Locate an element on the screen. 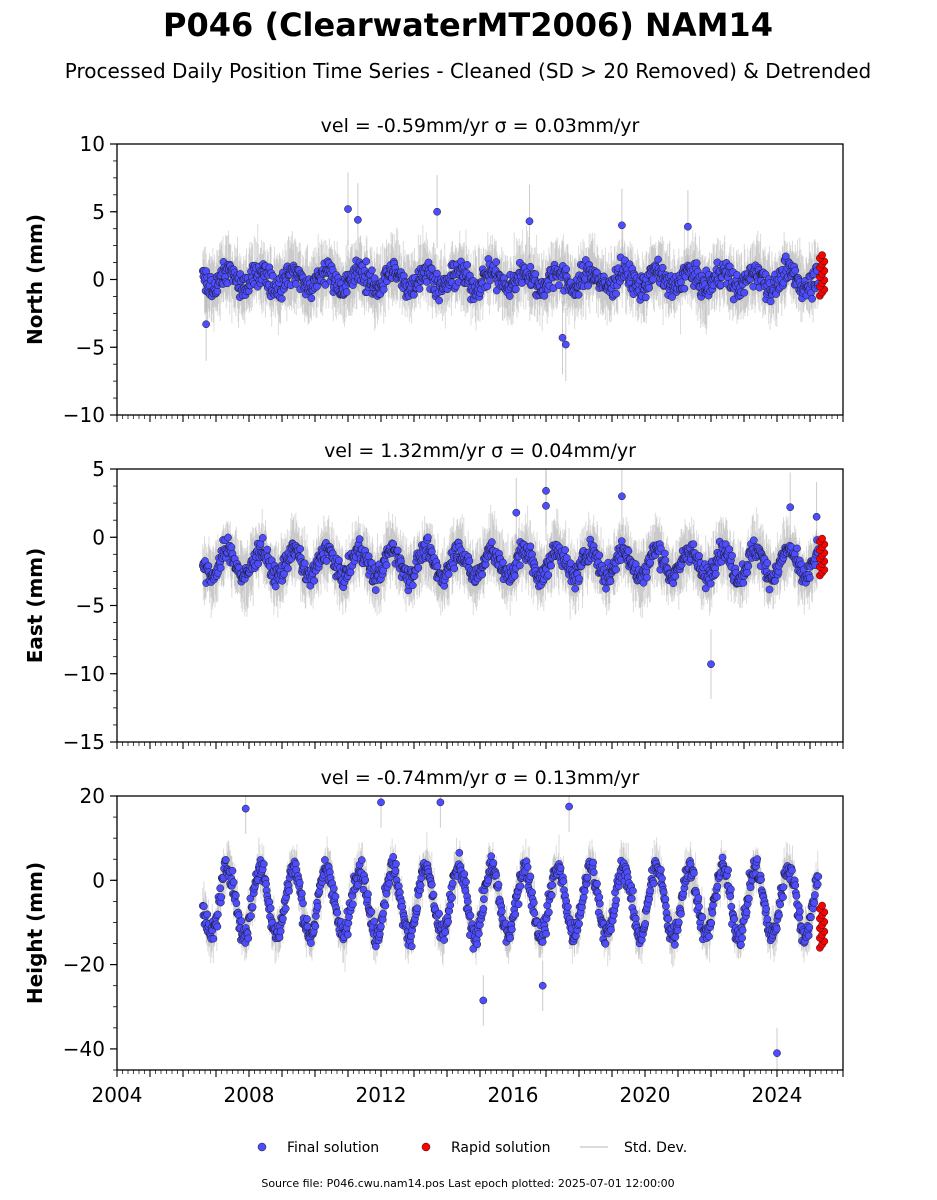 The width and height of the screenshot is (937, 1200). y-tick-label: 10 is located at coordinates (92, 144).